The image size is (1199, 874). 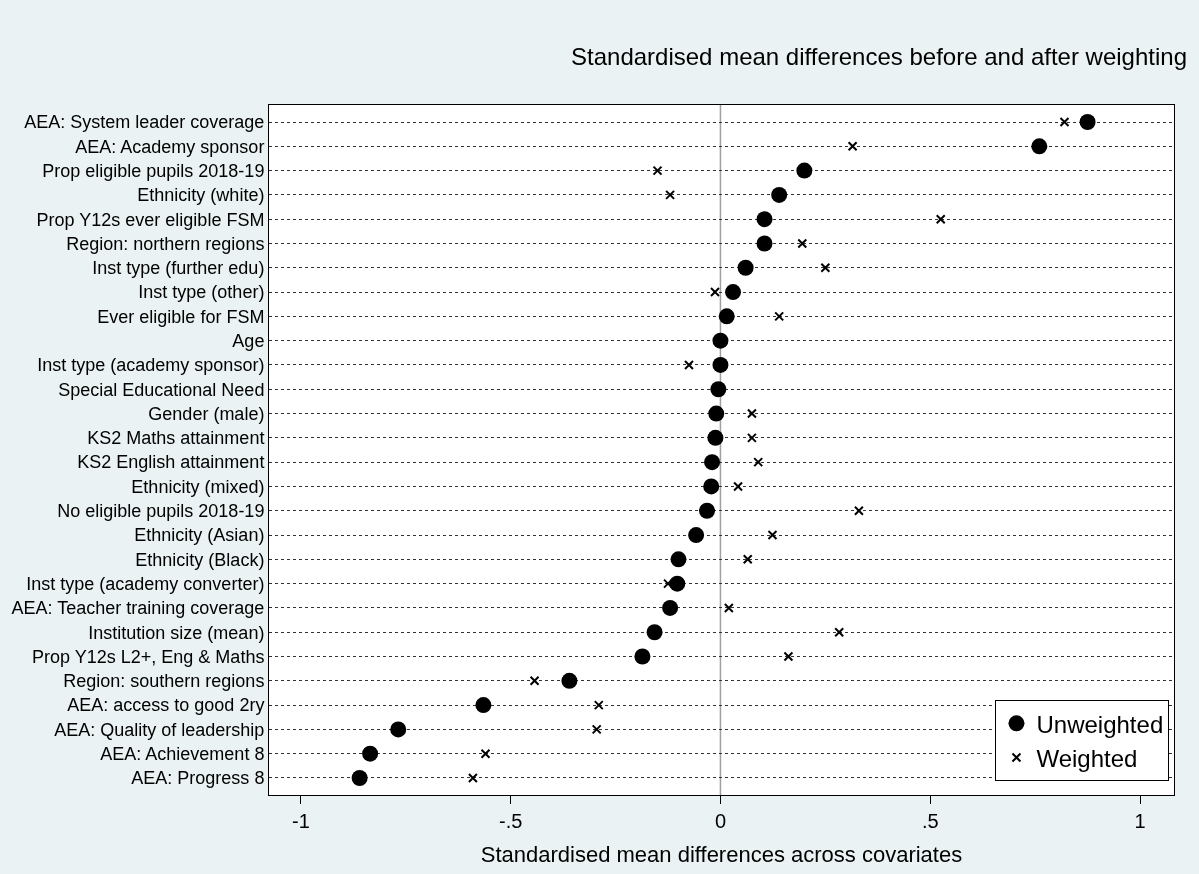 I want to click on y-tick-label: Institution size (mean), so click(x=176, y=632).